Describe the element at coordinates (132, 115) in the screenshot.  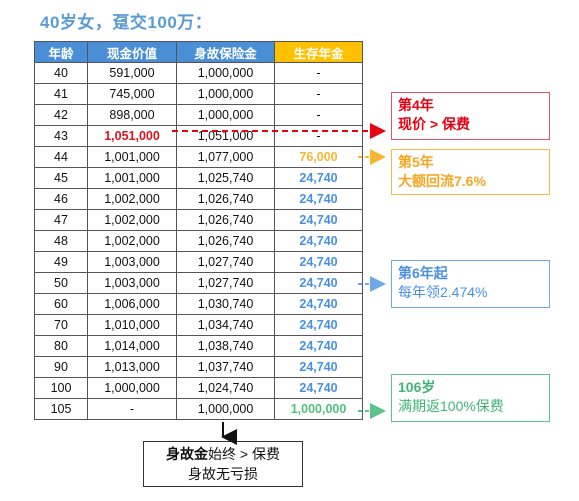
I see `cell-cash-value: 898,000` at that location.